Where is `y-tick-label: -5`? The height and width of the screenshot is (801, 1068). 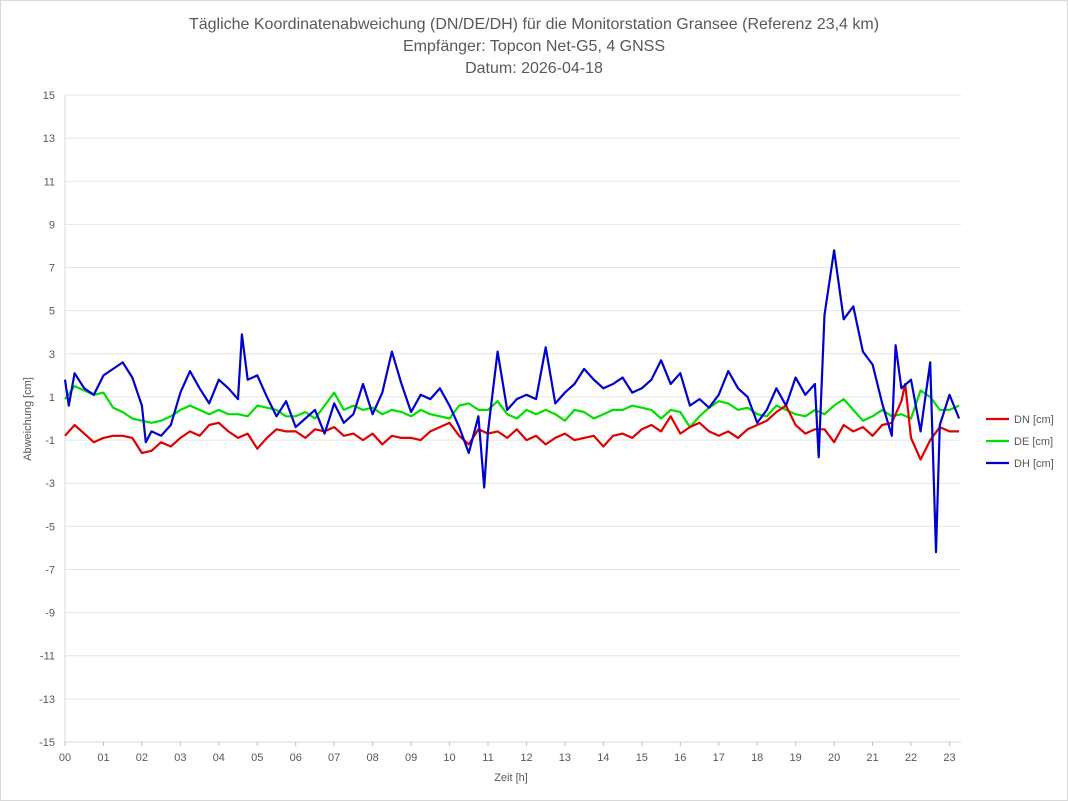
y-tick-label: -5 is located at coordinates (50, 527).